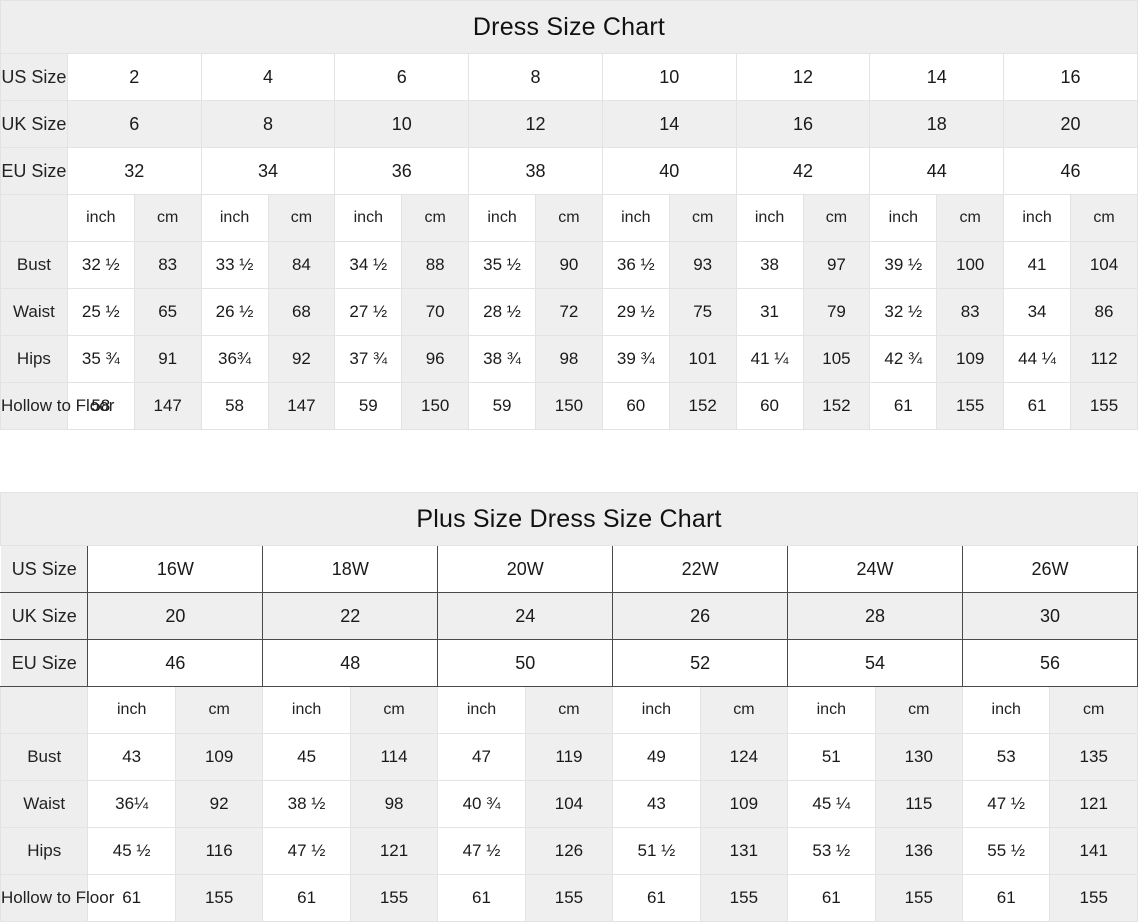 The height and width of the screenshot is (922, 1138). Describe the element at coordinates (219, 804) in the screenshot. I see `table-cell: 92` at that location.